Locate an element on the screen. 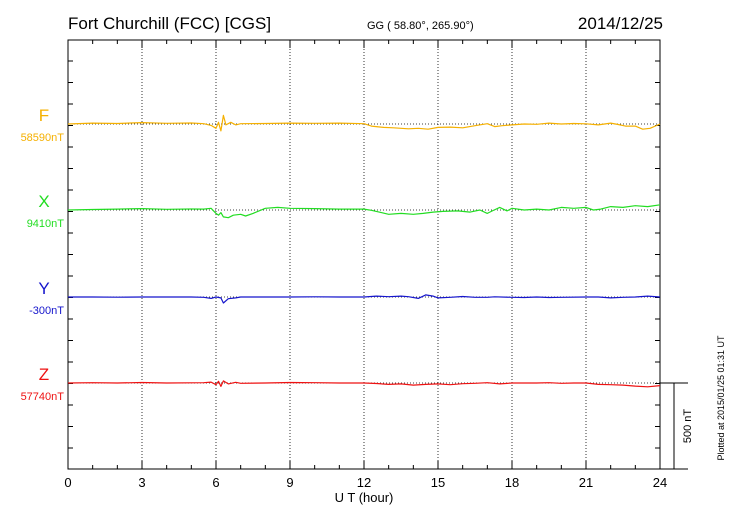 The width and height of the screenshot is (730, 520). plot-footer: Plotted at 2015/01/25 01:31 UT is located at coordinates (721, 398).